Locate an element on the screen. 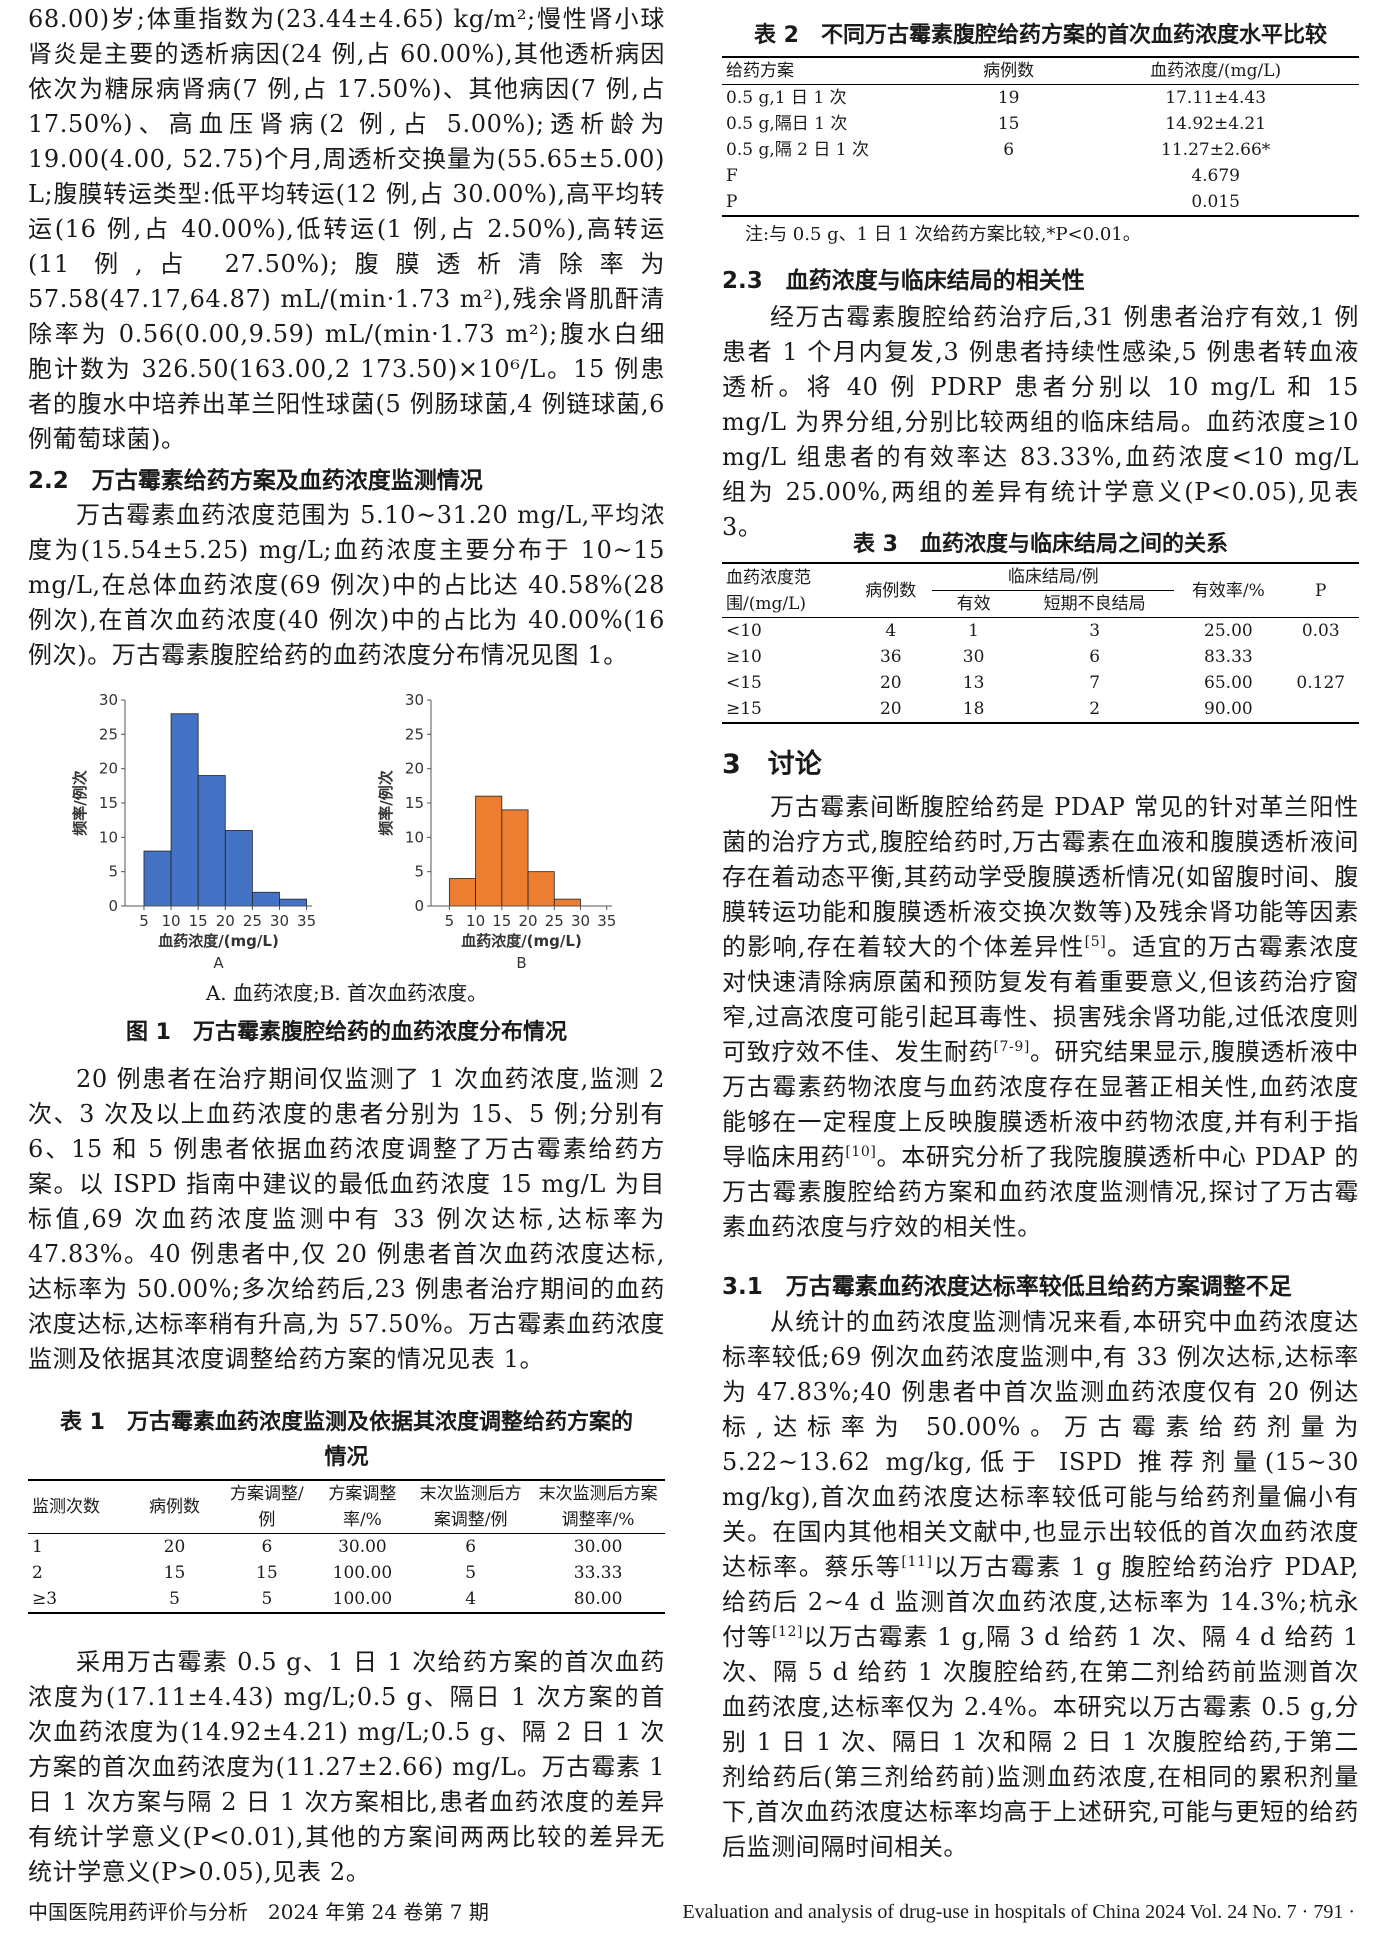  table-cell: 0.5 g,1 日 1 次 is located at coordinates (786, 98).